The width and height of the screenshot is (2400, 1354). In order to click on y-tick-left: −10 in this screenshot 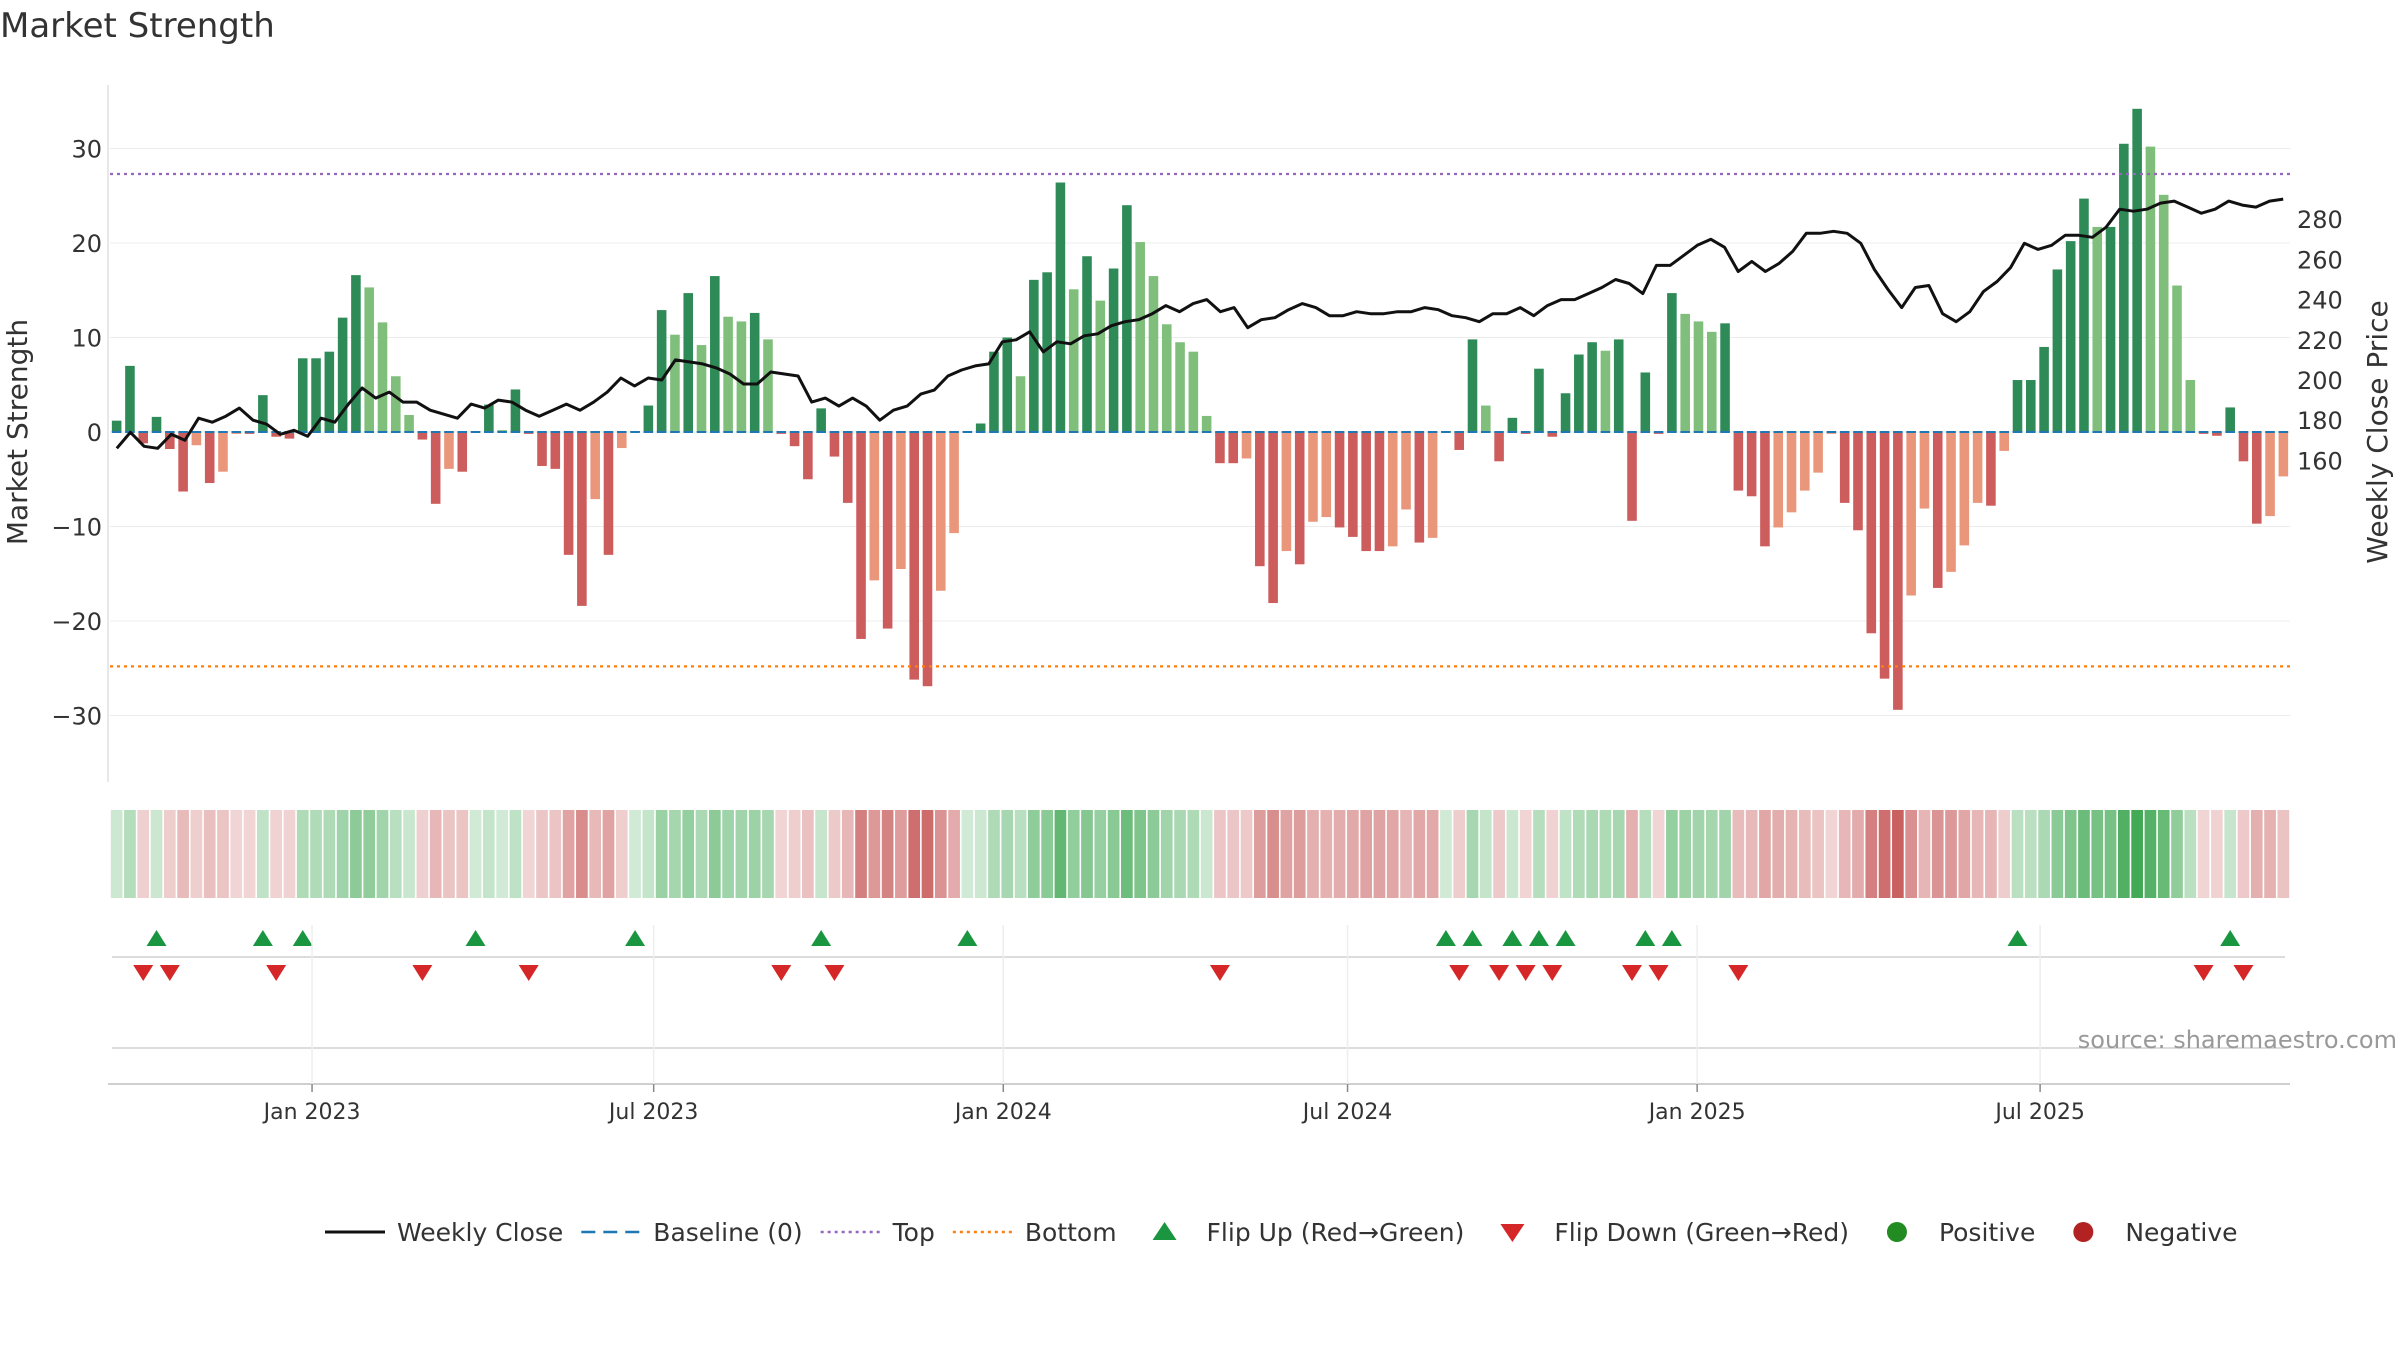, I will do `click(76, 528)`.